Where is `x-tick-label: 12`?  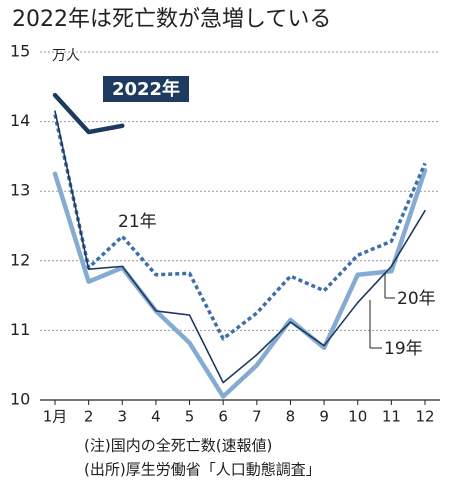 x-tick-label: 12 is located at coordinates (424, 417).